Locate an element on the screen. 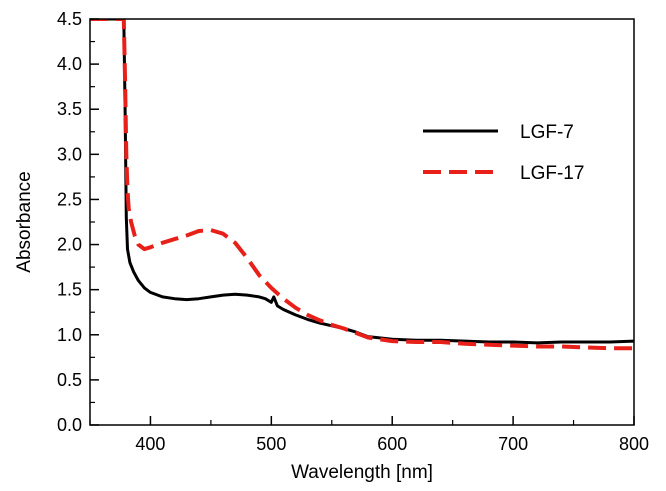 Image resolution: width=666 pixels, height=491 pixels. x-tick-label: 600 is located at coordinates (392, 444).